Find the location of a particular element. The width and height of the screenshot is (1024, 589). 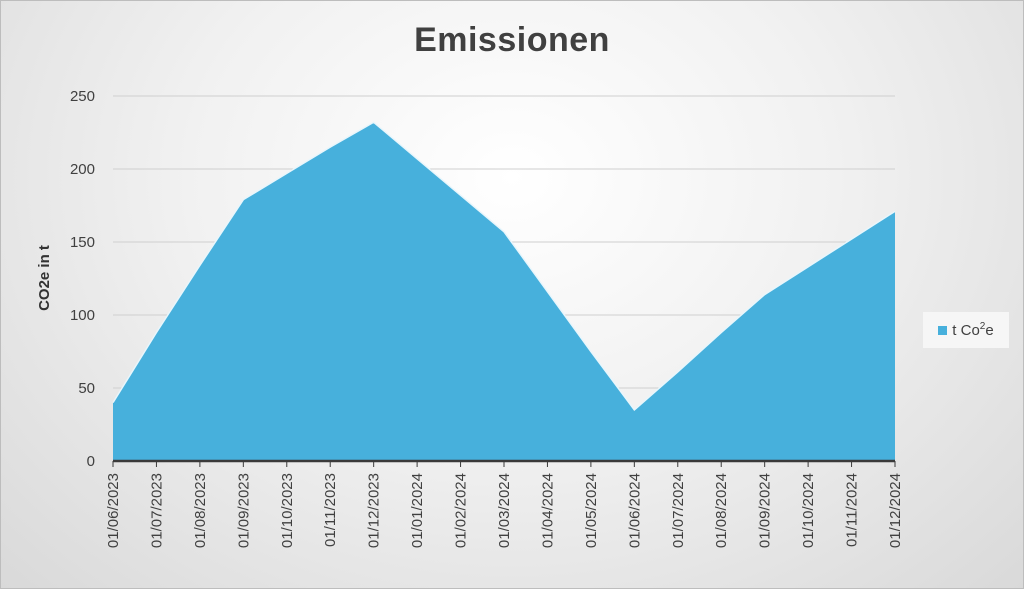

legend: t Co2e is located at coordinates (966, 330).